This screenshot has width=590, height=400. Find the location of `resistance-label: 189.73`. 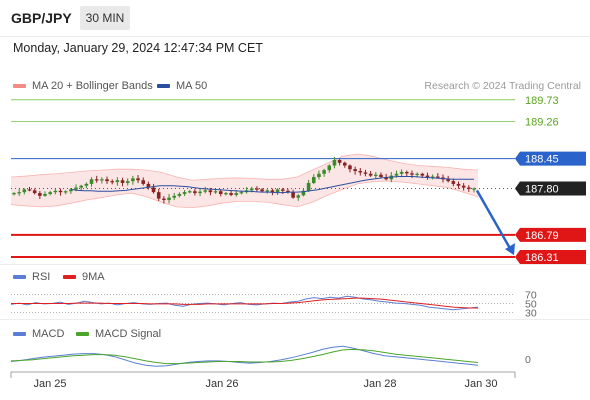

resistance-label: 189.73 is located at coordinates (542, 101).